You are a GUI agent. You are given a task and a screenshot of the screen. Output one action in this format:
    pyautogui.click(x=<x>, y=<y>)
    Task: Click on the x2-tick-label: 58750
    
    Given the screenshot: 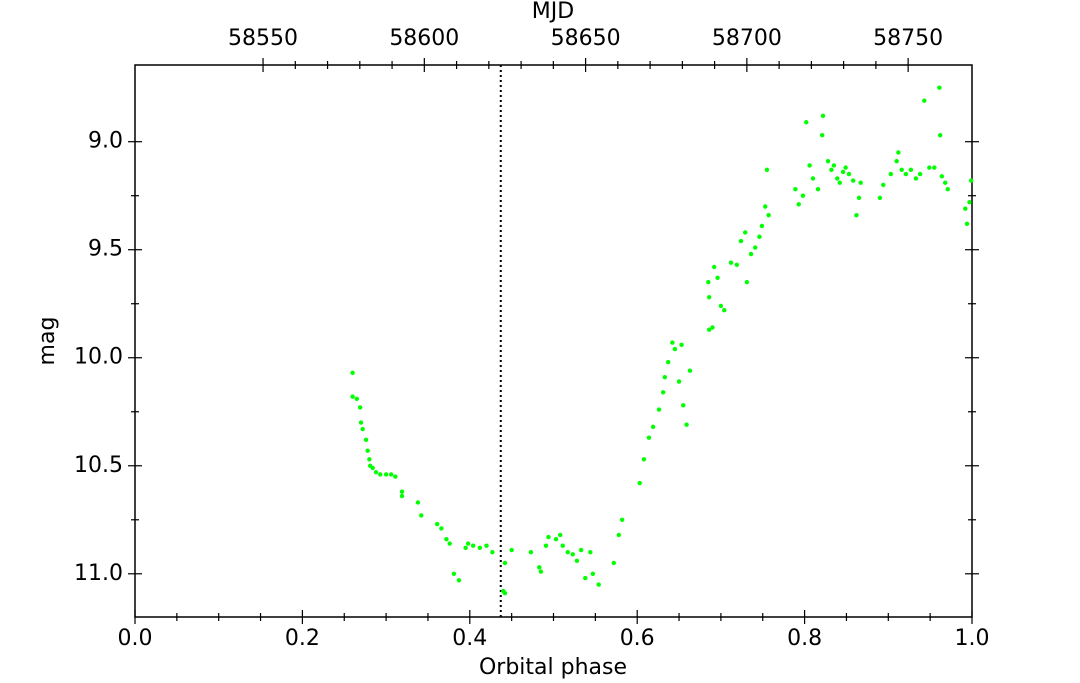 What is the action you would take?
    pyautogui.click(x=908, y=38)
    